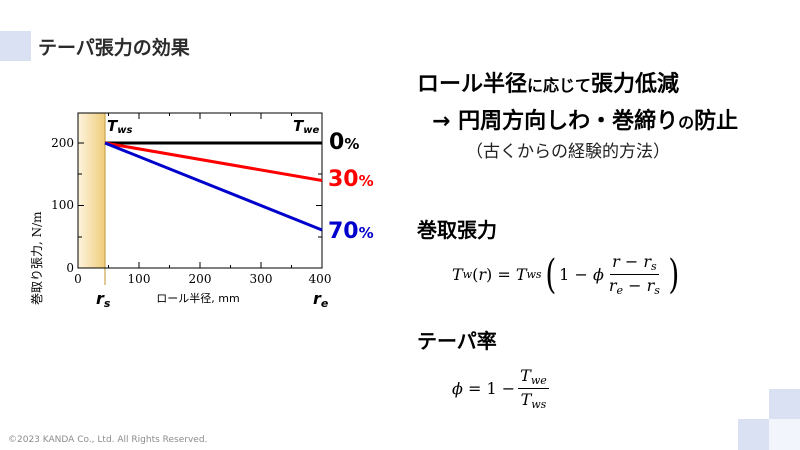  What do you see at coordinates (559, 85) in the screenshot?
I see `bullet1-small: に応じて` at bounding box center [559, 85].